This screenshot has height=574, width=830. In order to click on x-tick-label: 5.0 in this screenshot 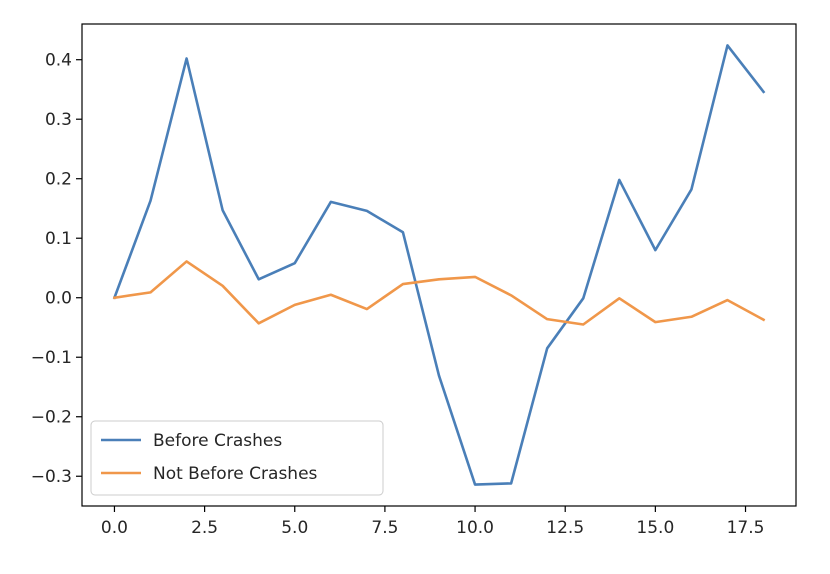, I will do `click(294, 528)`.